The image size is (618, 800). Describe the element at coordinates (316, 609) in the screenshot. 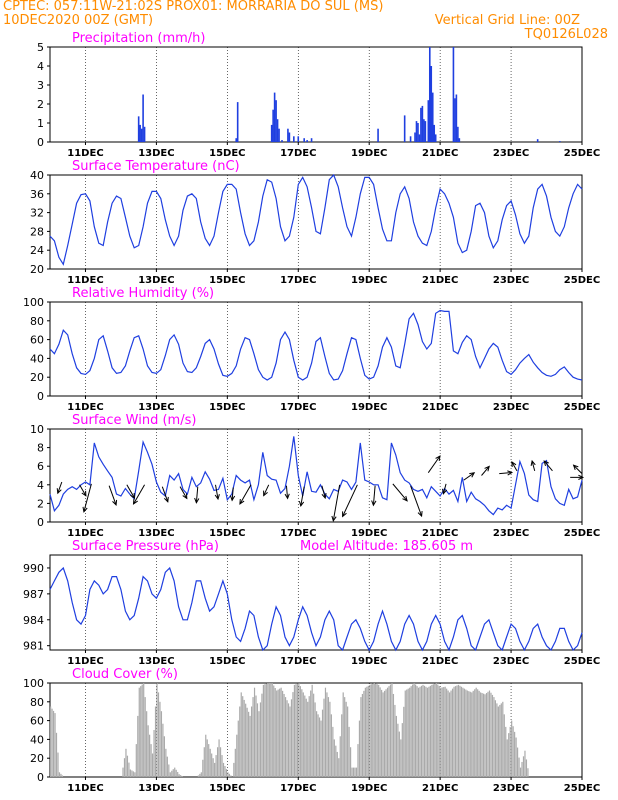

I see `surface-pressure-hpa-line` at that location.